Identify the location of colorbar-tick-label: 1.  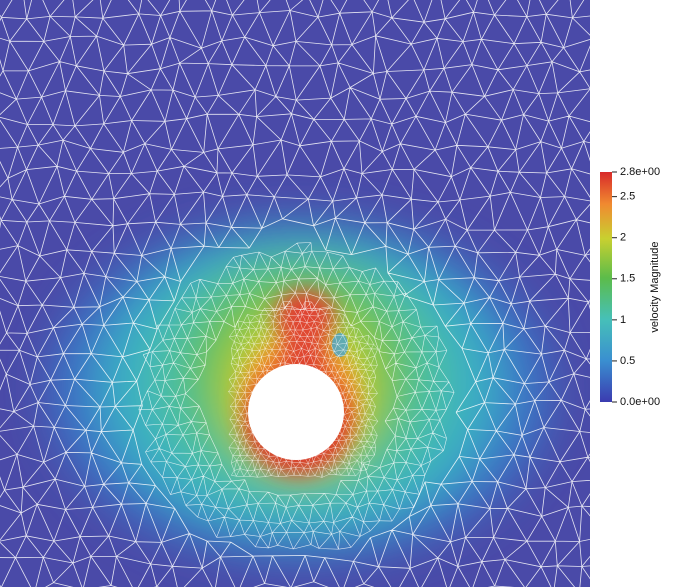
(623, 320).